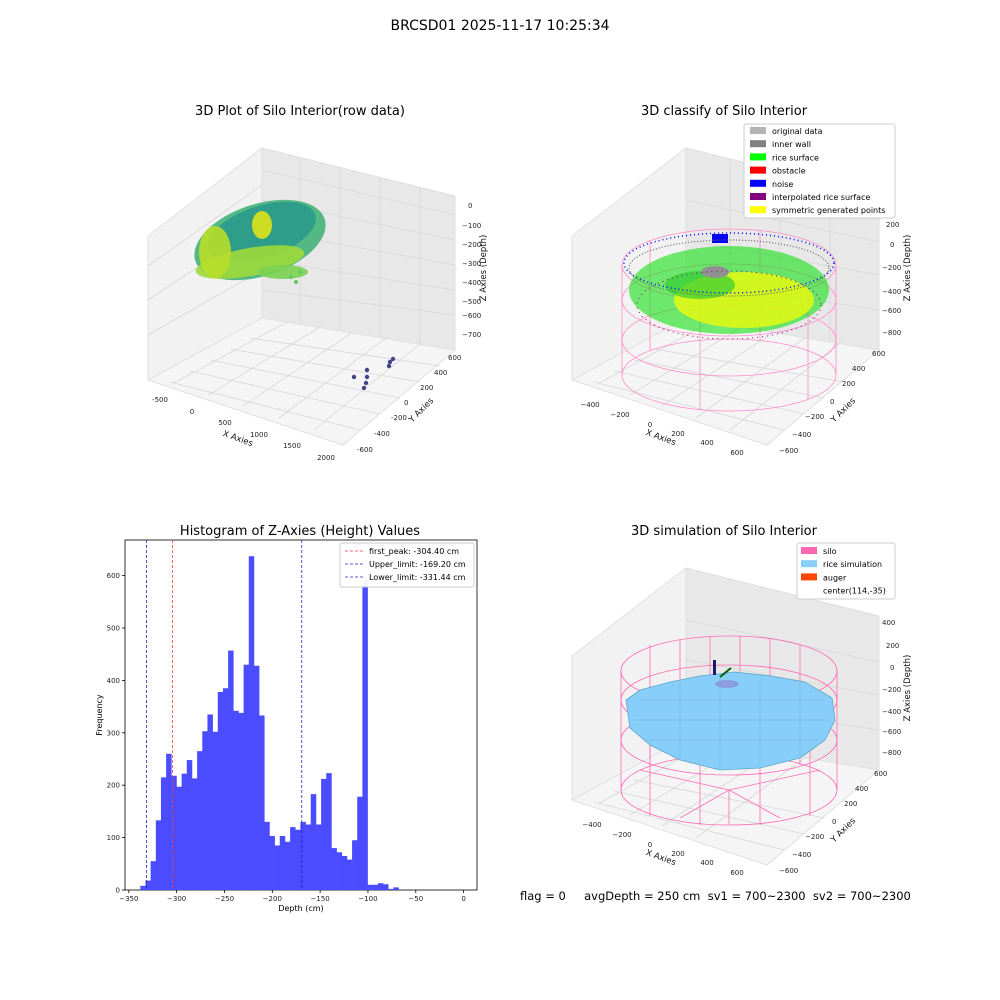 This screenshot has height=1000, width=1000. I want to click on raw-plot-title: 3D Plot of Silo Interior(row data), so click(300, 111).